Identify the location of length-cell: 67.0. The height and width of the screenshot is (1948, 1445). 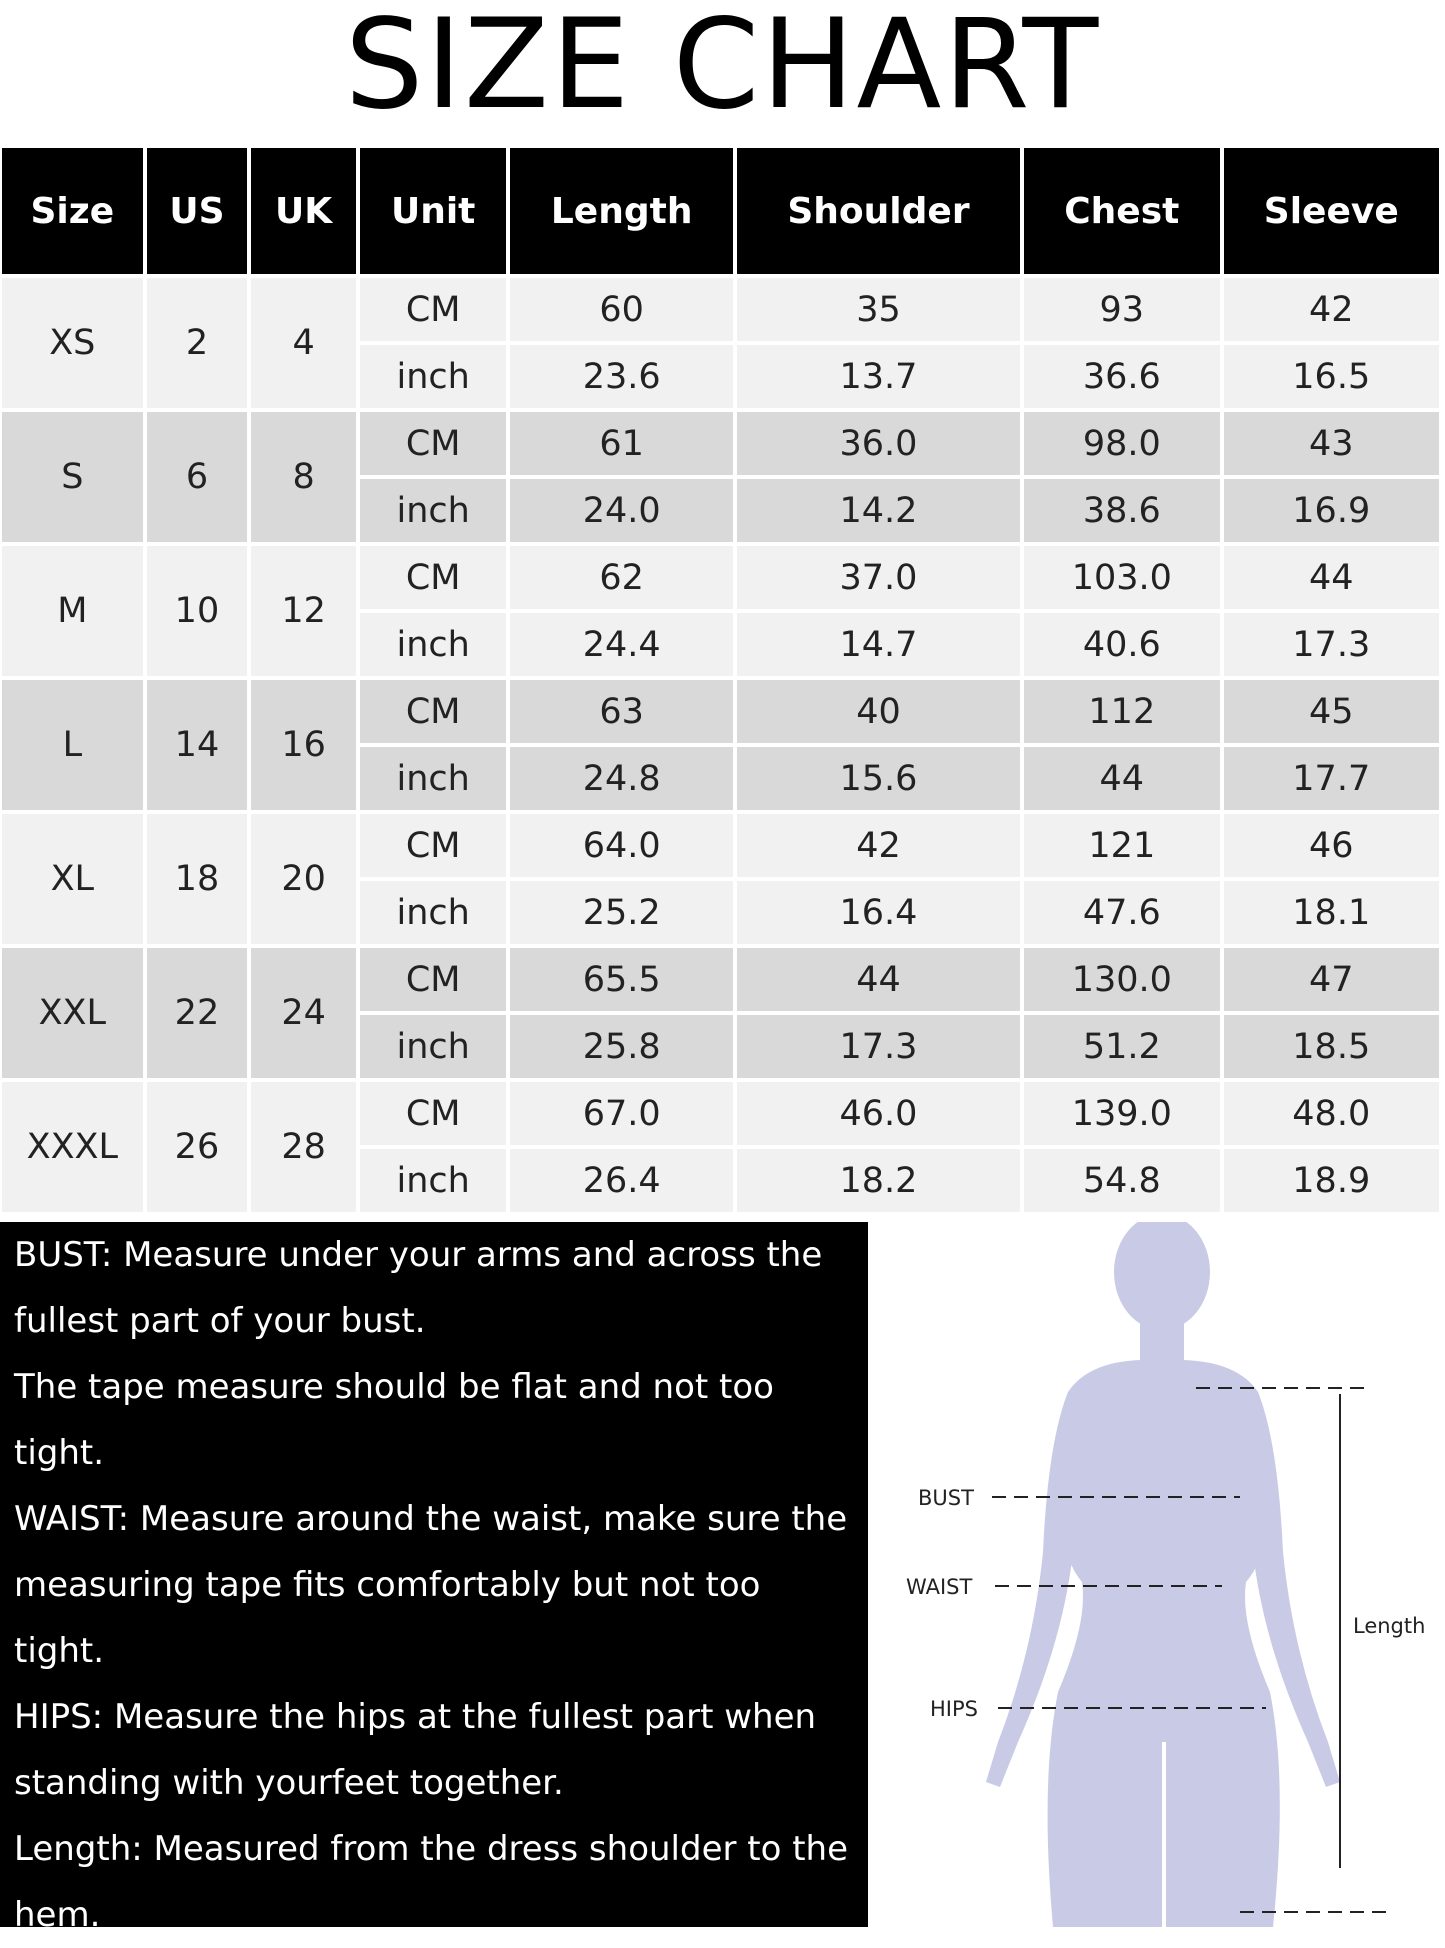
(621, 1113).